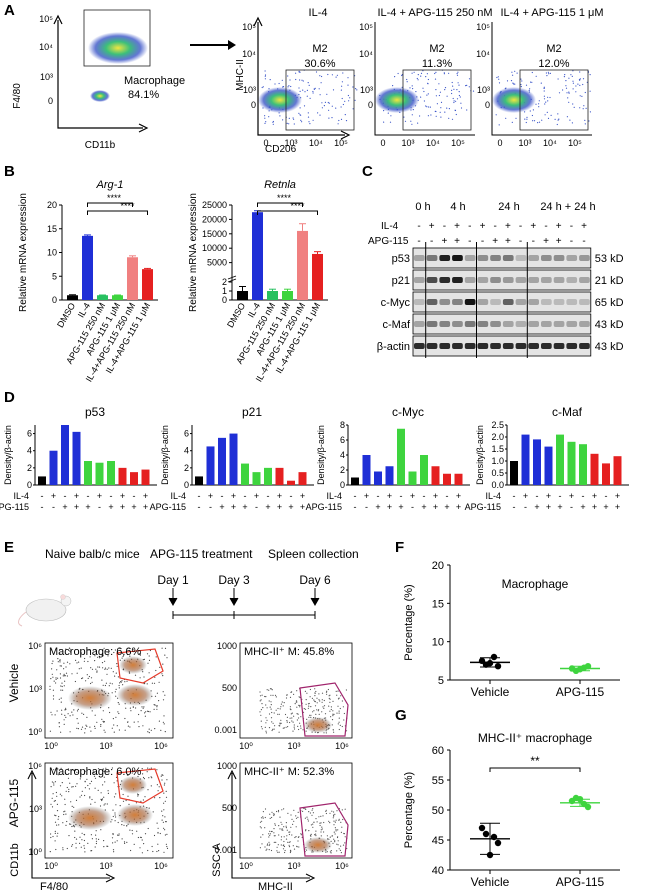 The width and height of the screenshot is (650, 896). Describe the element at coordinates (29, 434) in the screenshot. I see `tick-label: 6` at that location.